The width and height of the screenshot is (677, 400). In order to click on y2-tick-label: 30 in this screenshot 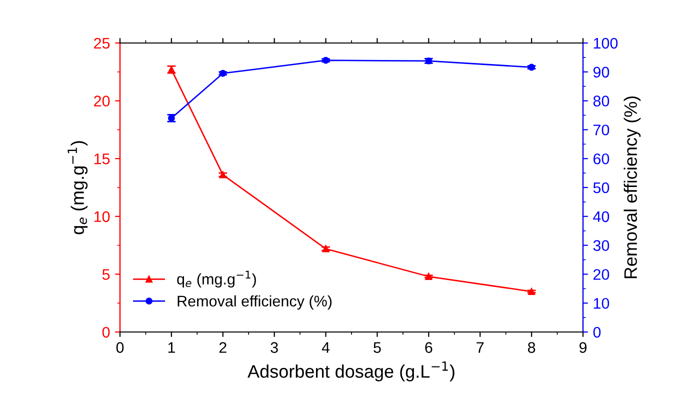, I will do `click(601, 245)`.